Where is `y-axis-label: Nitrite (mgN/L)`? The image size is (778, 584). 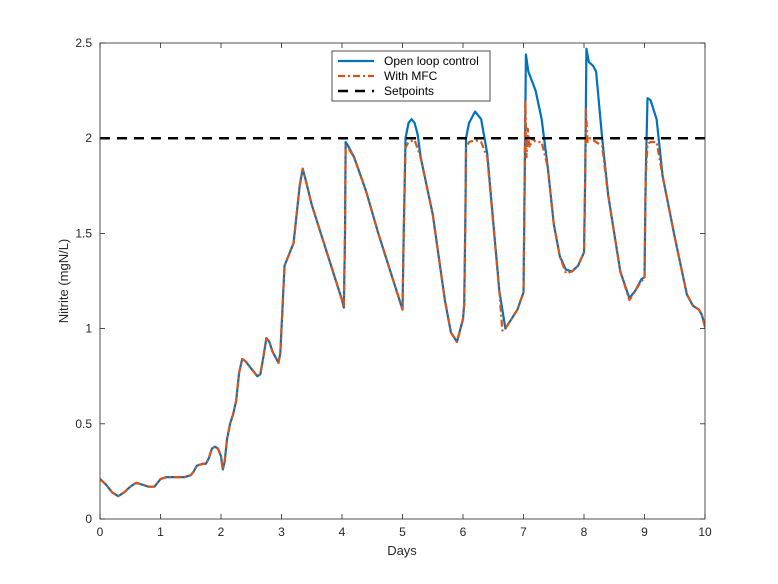
y-axis-label: Nitrite (mgN/L) is located at coordinates (63, 281).